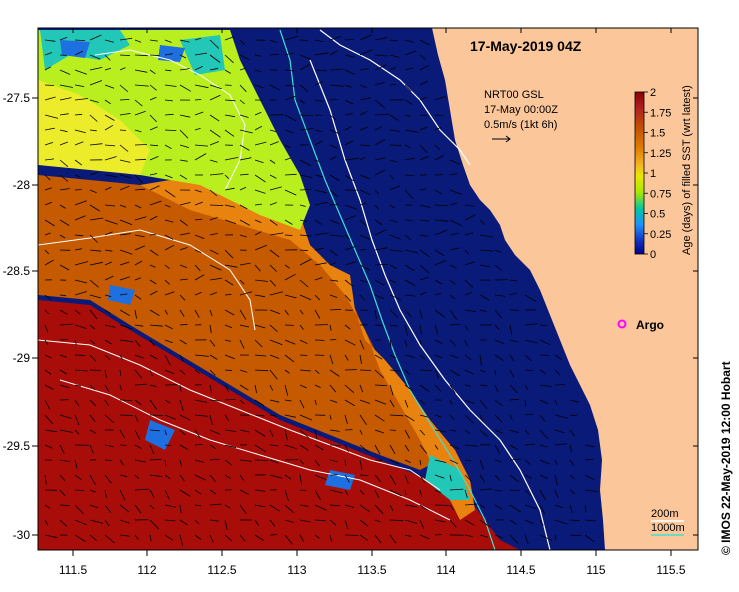 Image resolution: width=739 pixels, height=592 pixels. I want to click on x-tick-label: 115, so click(595, 570).